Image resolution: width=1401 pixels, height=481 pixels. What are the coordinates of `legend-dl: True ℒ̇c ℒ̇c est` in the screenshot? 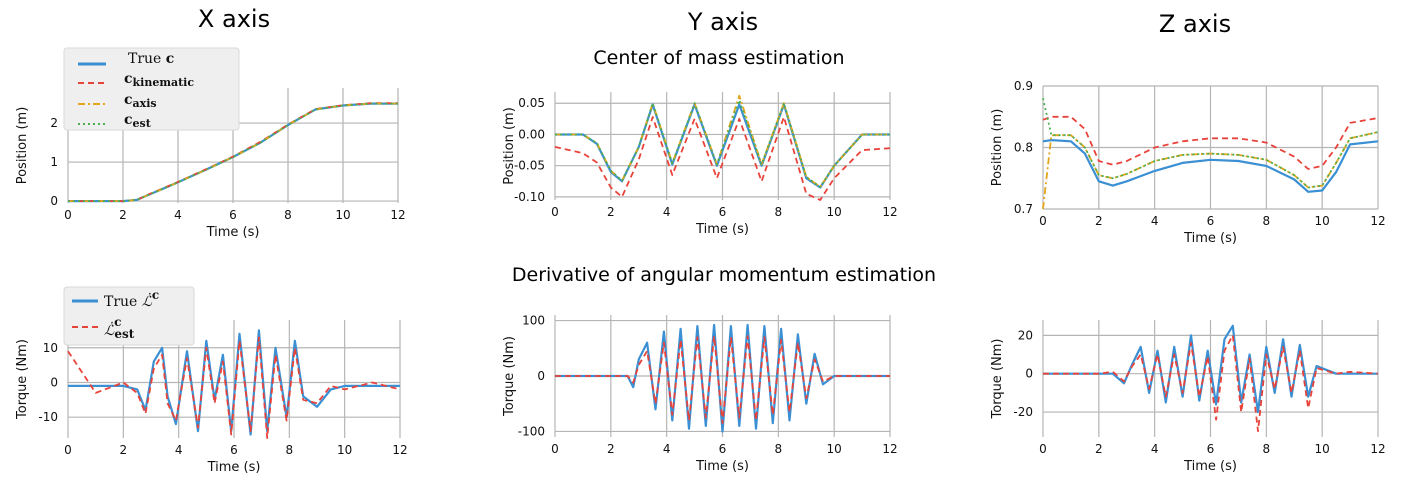 It's located at (129, 316).